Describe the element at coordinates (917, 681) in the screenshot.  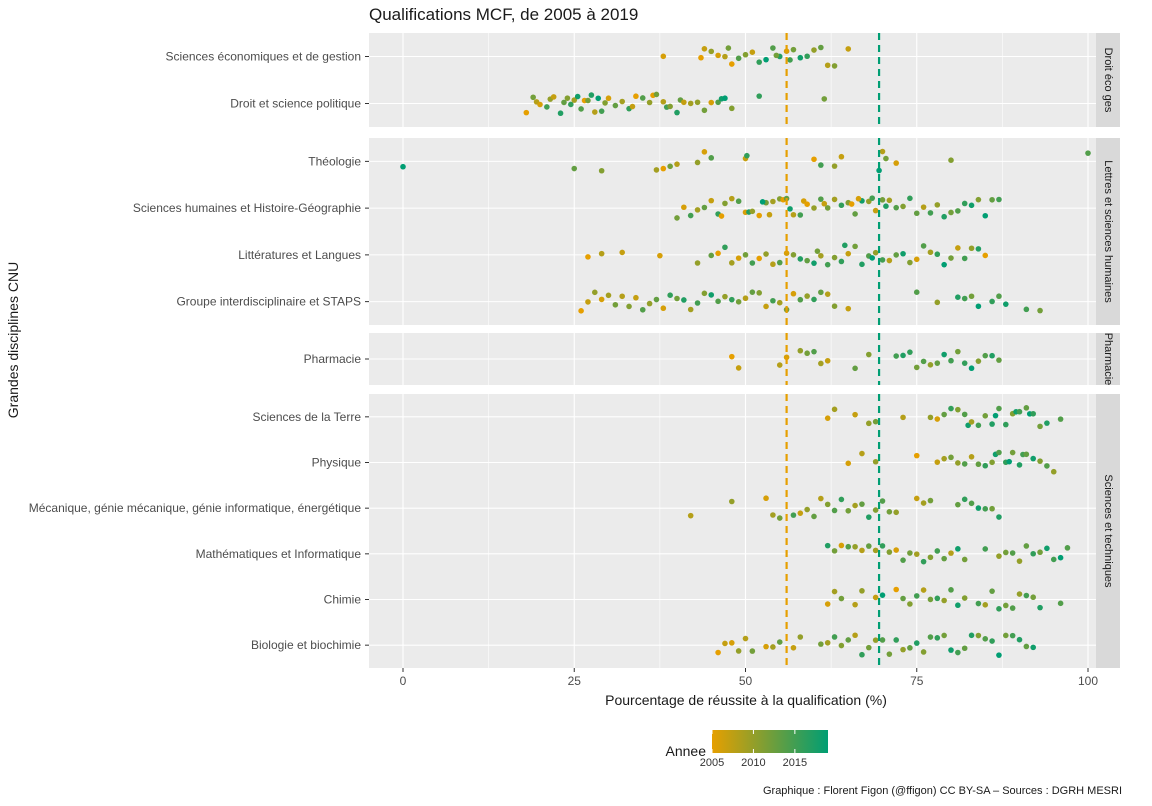
I see `x-tick-label: 75` at that location.